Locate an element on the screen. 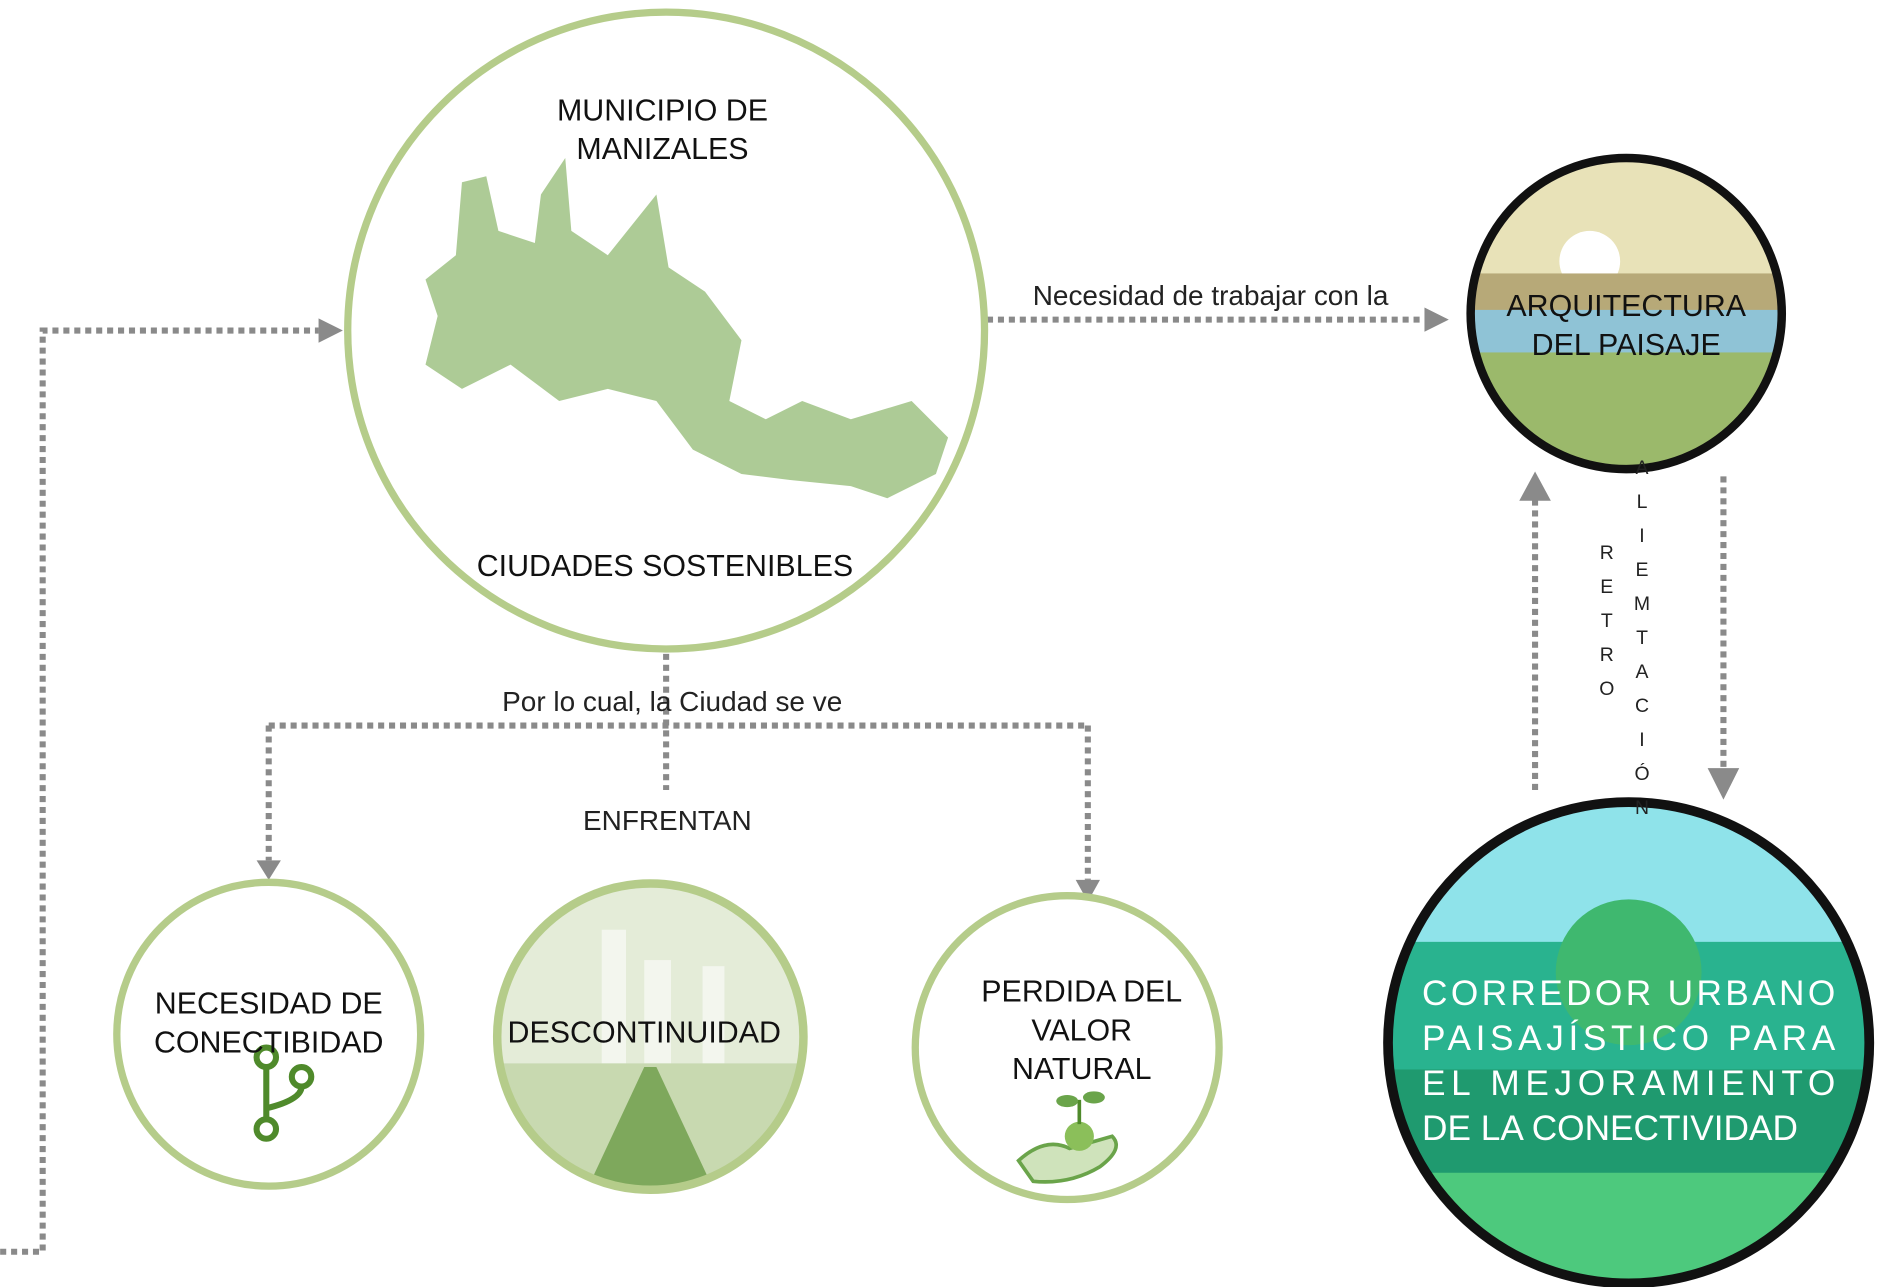  node-label: DE LA CONECTIVIDAD is located at coordinates (1610, 1128).